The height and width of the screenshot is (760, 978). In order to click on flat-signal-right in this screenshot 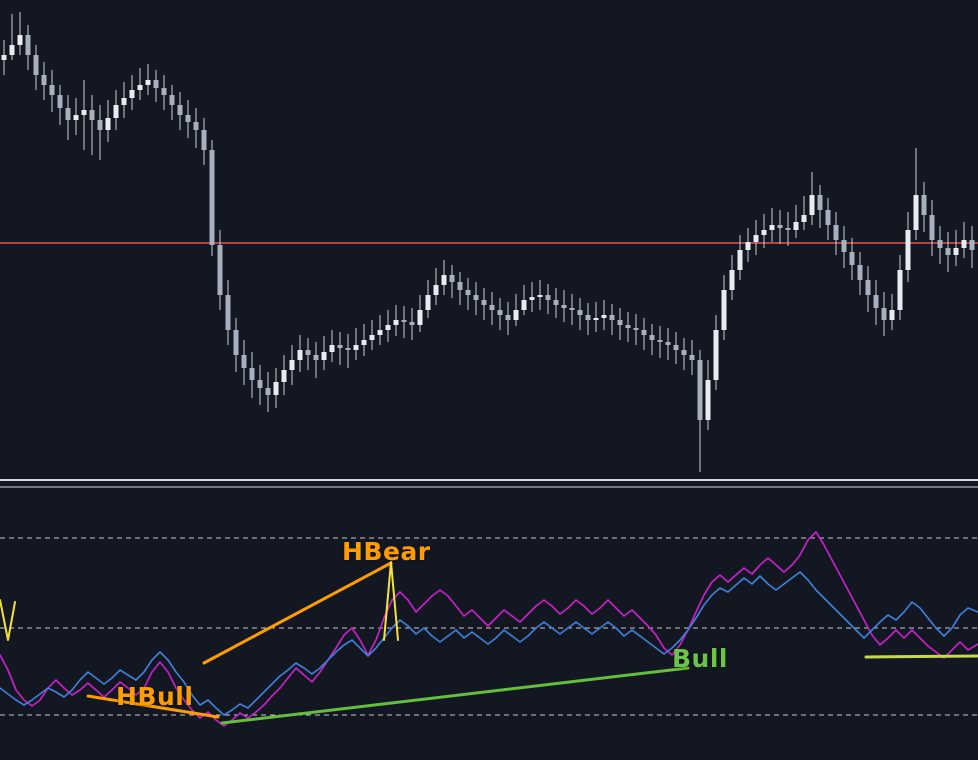, I will do `click(921, 656)`.